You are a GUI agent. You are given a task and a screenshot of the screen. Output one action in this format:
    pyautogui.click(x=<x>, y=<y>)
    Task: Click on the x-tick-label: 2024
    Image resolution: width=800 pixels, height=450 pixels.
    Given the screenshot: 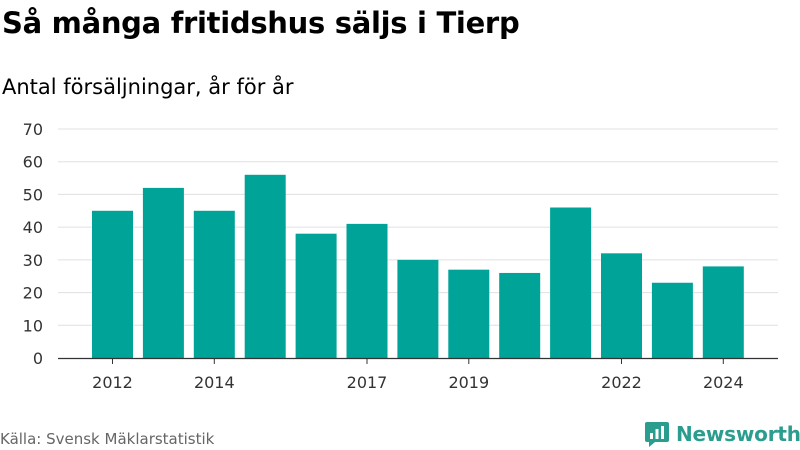 What is the action you would take?
    pyautogui.click(x=723, y=382)
    